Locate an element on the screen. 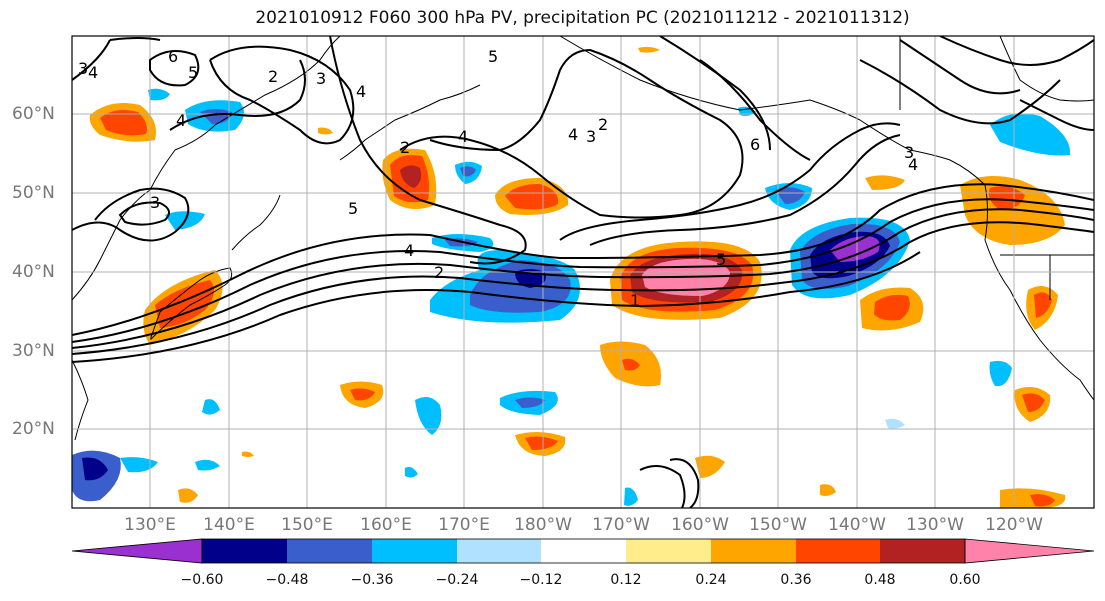 This screenshot has height=601, width=1105. colorbar-tick-label: 0.24 is located at coordinates (711, 580).